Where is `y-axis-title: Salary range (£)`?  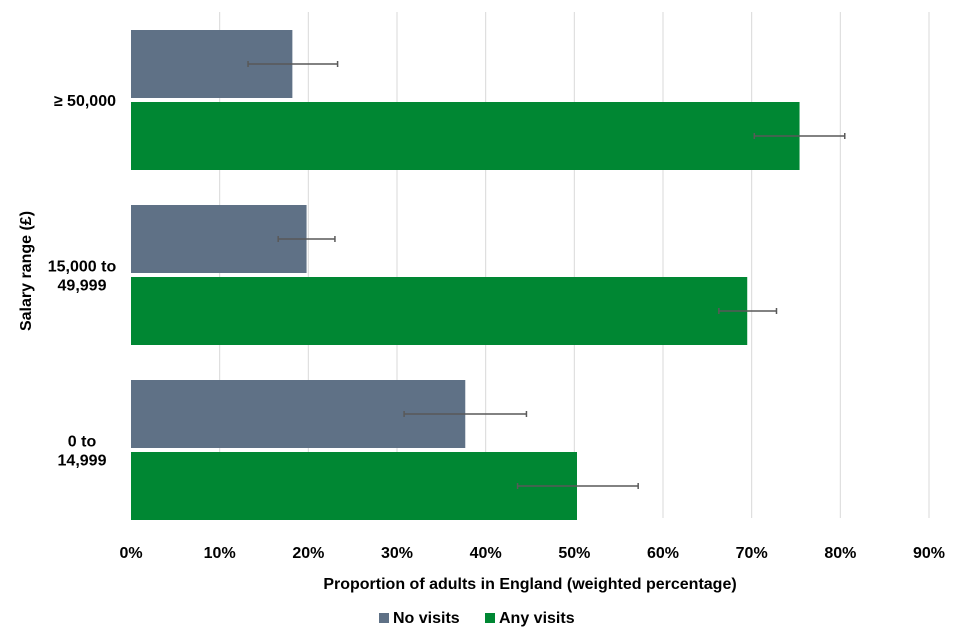
y-axis-title: Salary range (£) is located at coordinates (26, 271).